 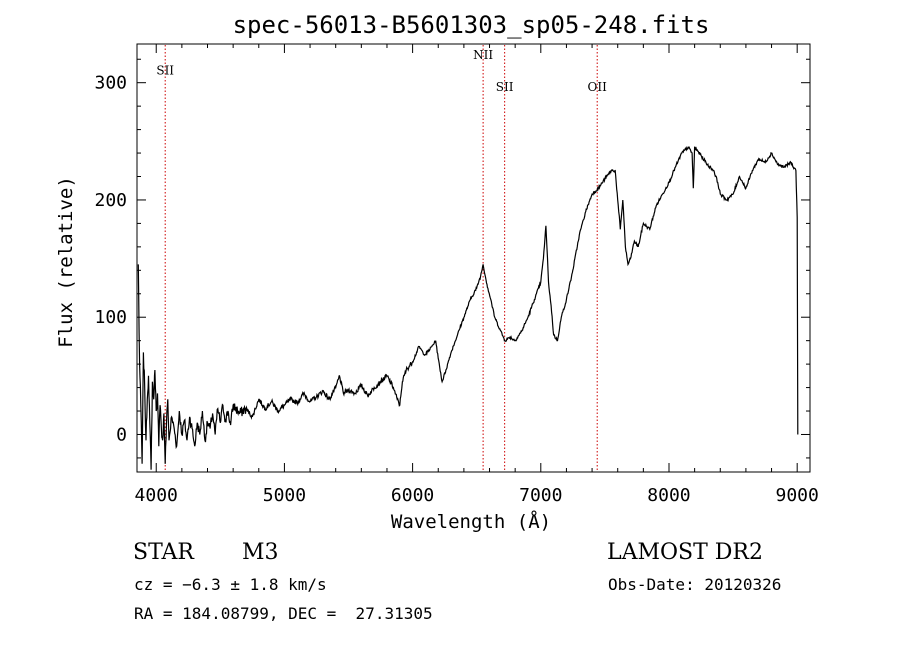 What do you see at coordinates (121, 434) in the screenshot?
I see `y-tick-label: 0` at bounding box center [121, 434].